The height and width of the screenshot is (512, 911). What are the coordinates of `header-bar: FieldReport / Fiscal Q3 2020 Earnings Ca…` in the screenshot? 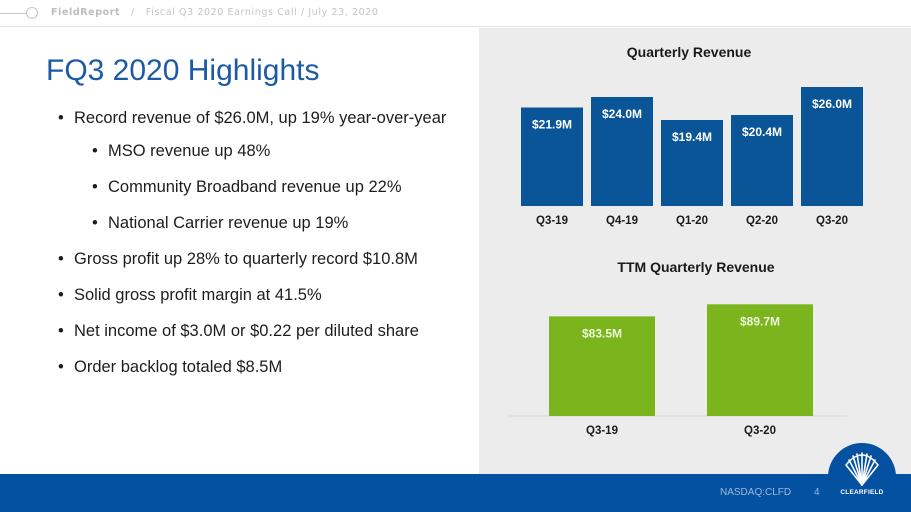 It's located at (455, 13).